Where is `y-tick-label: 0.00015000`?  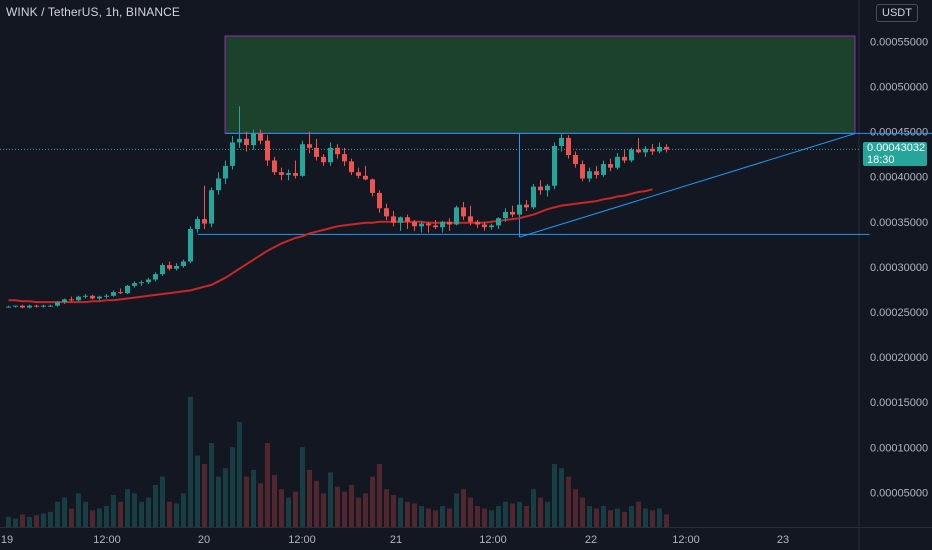 y-tick-label: 0.00015000 is located at coordinates (899, 403).